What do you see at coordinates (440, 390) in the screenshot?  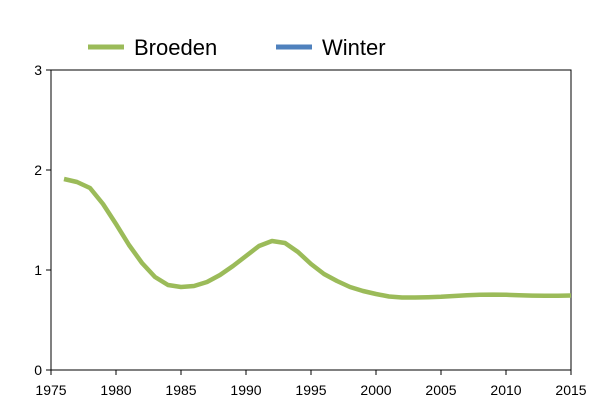 I see `x-tick-label: 2005` at bounding box center [440, 390].